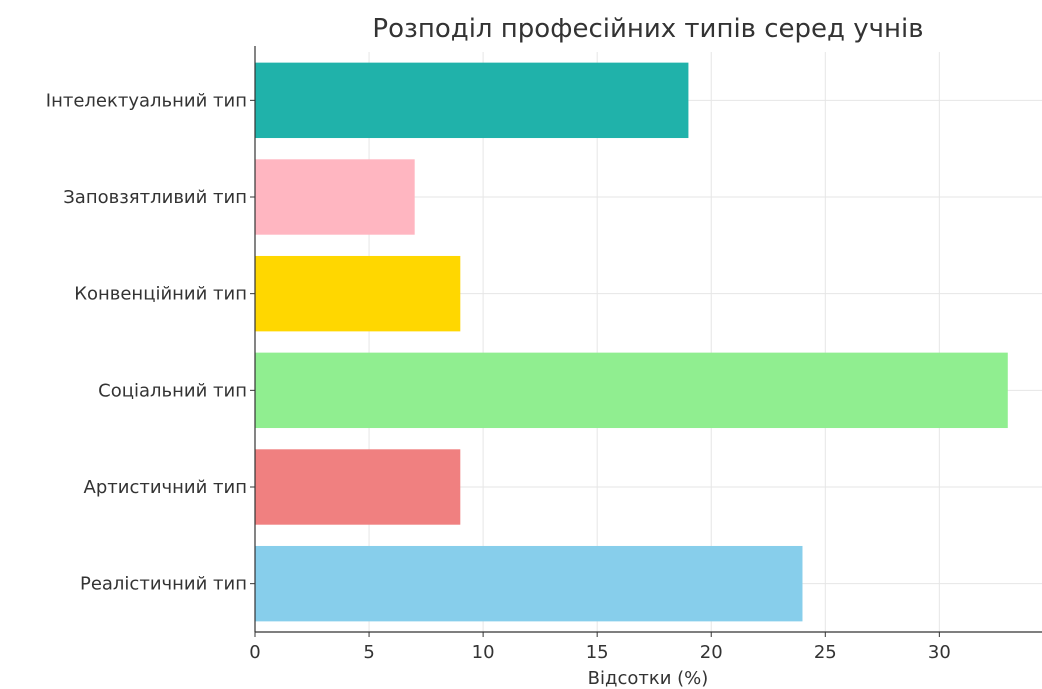 This screenshot has height=689, width=1042. I want to click on y-category-label: Соціальний тип, so click(172, 390).